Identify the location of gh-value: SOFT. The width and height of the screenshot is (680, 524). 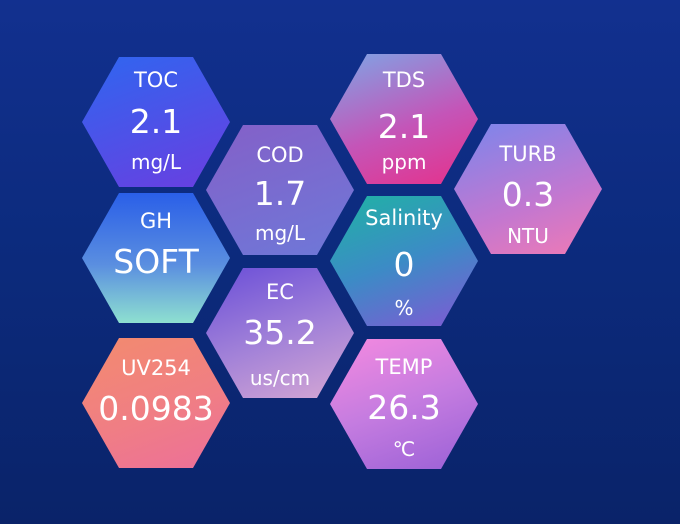
(156, 261).